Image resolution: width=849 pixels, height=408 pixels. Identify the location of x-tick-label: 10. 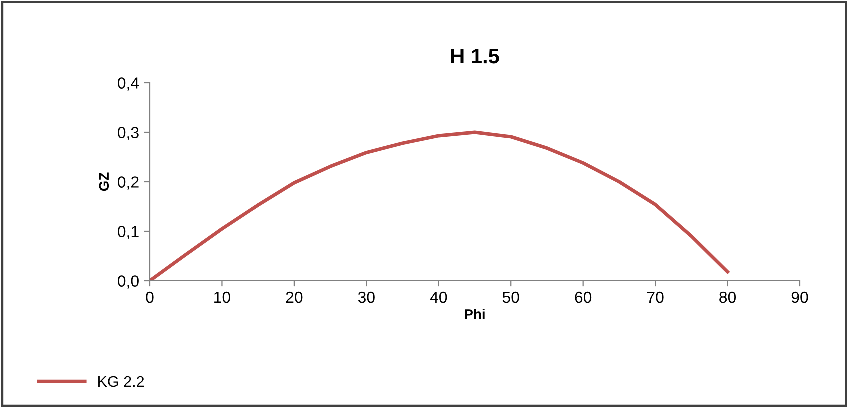
(222, 298).